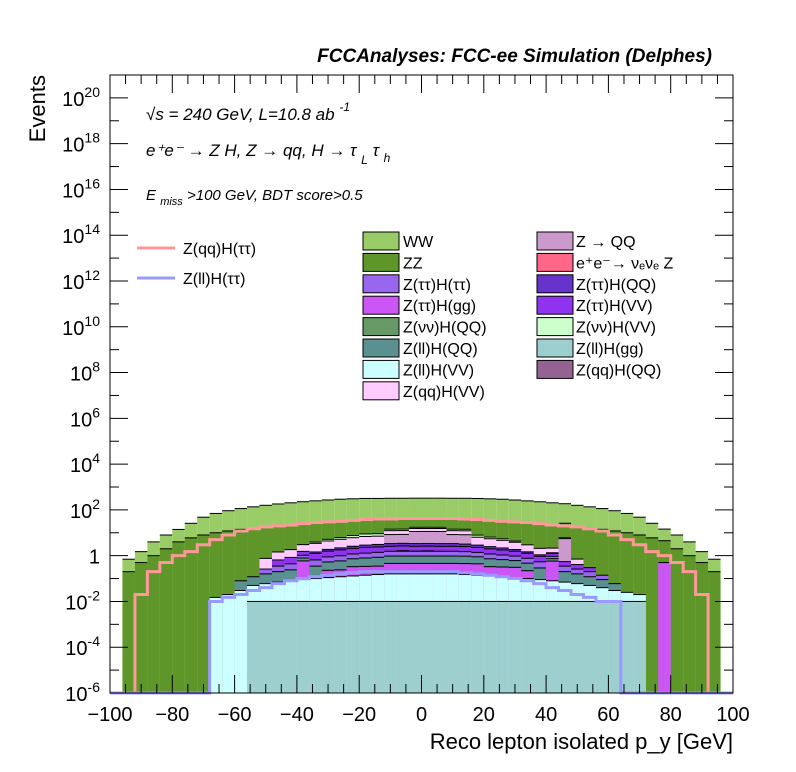 This screenshot has width=796, height=772. What do you see at coordinates (109, 715) in the screenshot?
I see `x-tick-label: −100` at bounding box center [109, 715].